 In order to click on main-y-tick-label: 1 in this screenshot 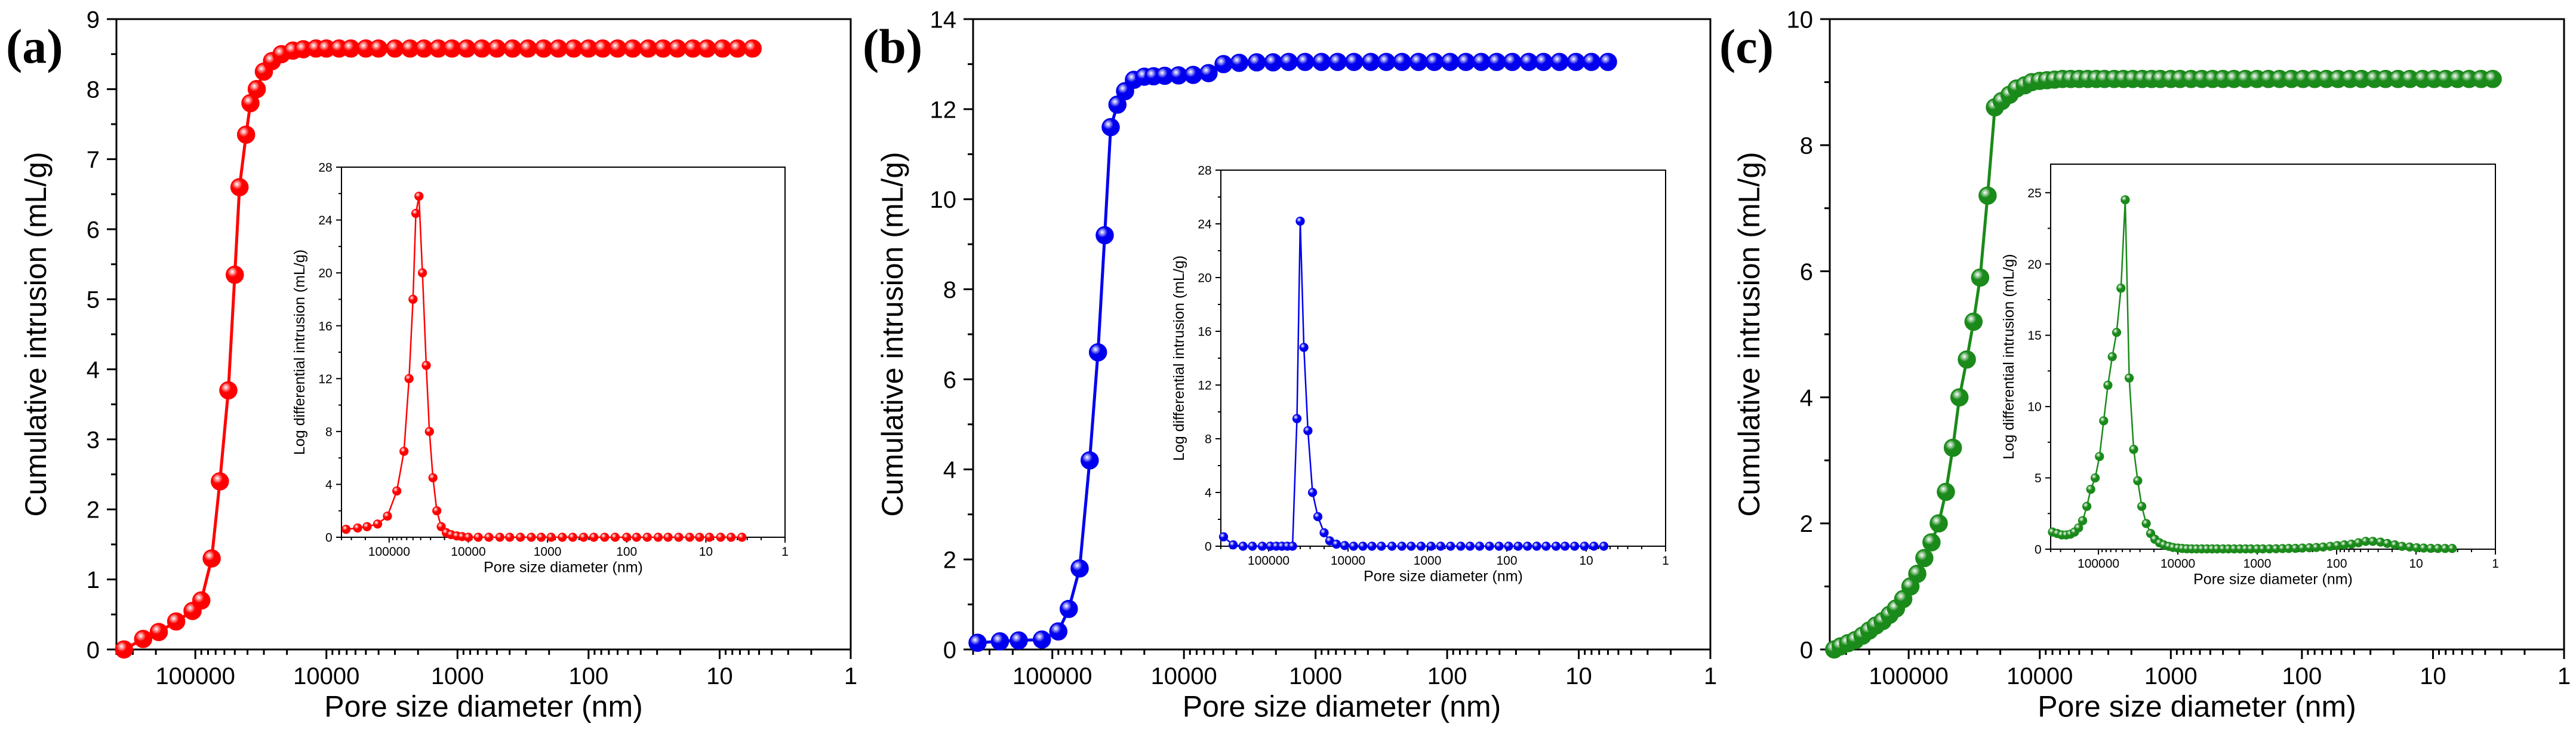, I will do `click(93, 580)`.